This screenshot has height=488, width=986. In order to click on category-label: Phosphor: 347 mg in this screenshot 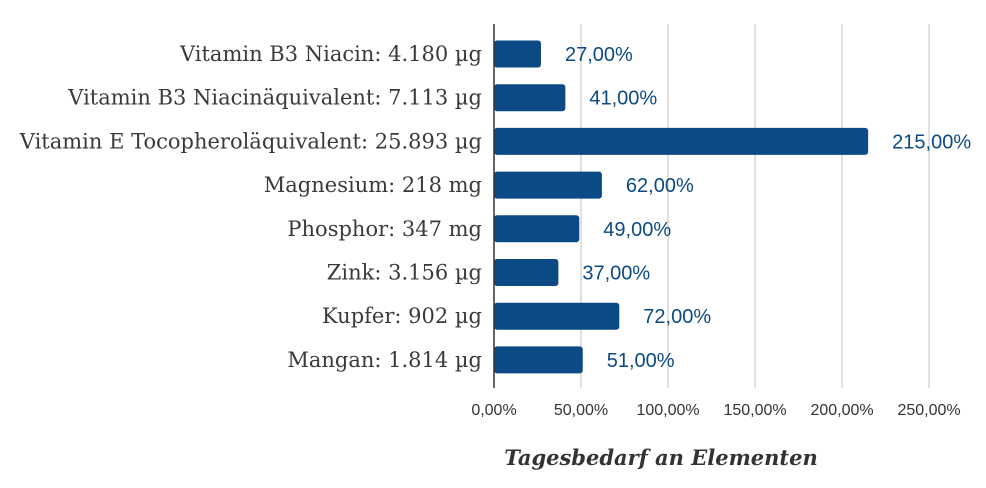, I will do `click(384, 229)`.